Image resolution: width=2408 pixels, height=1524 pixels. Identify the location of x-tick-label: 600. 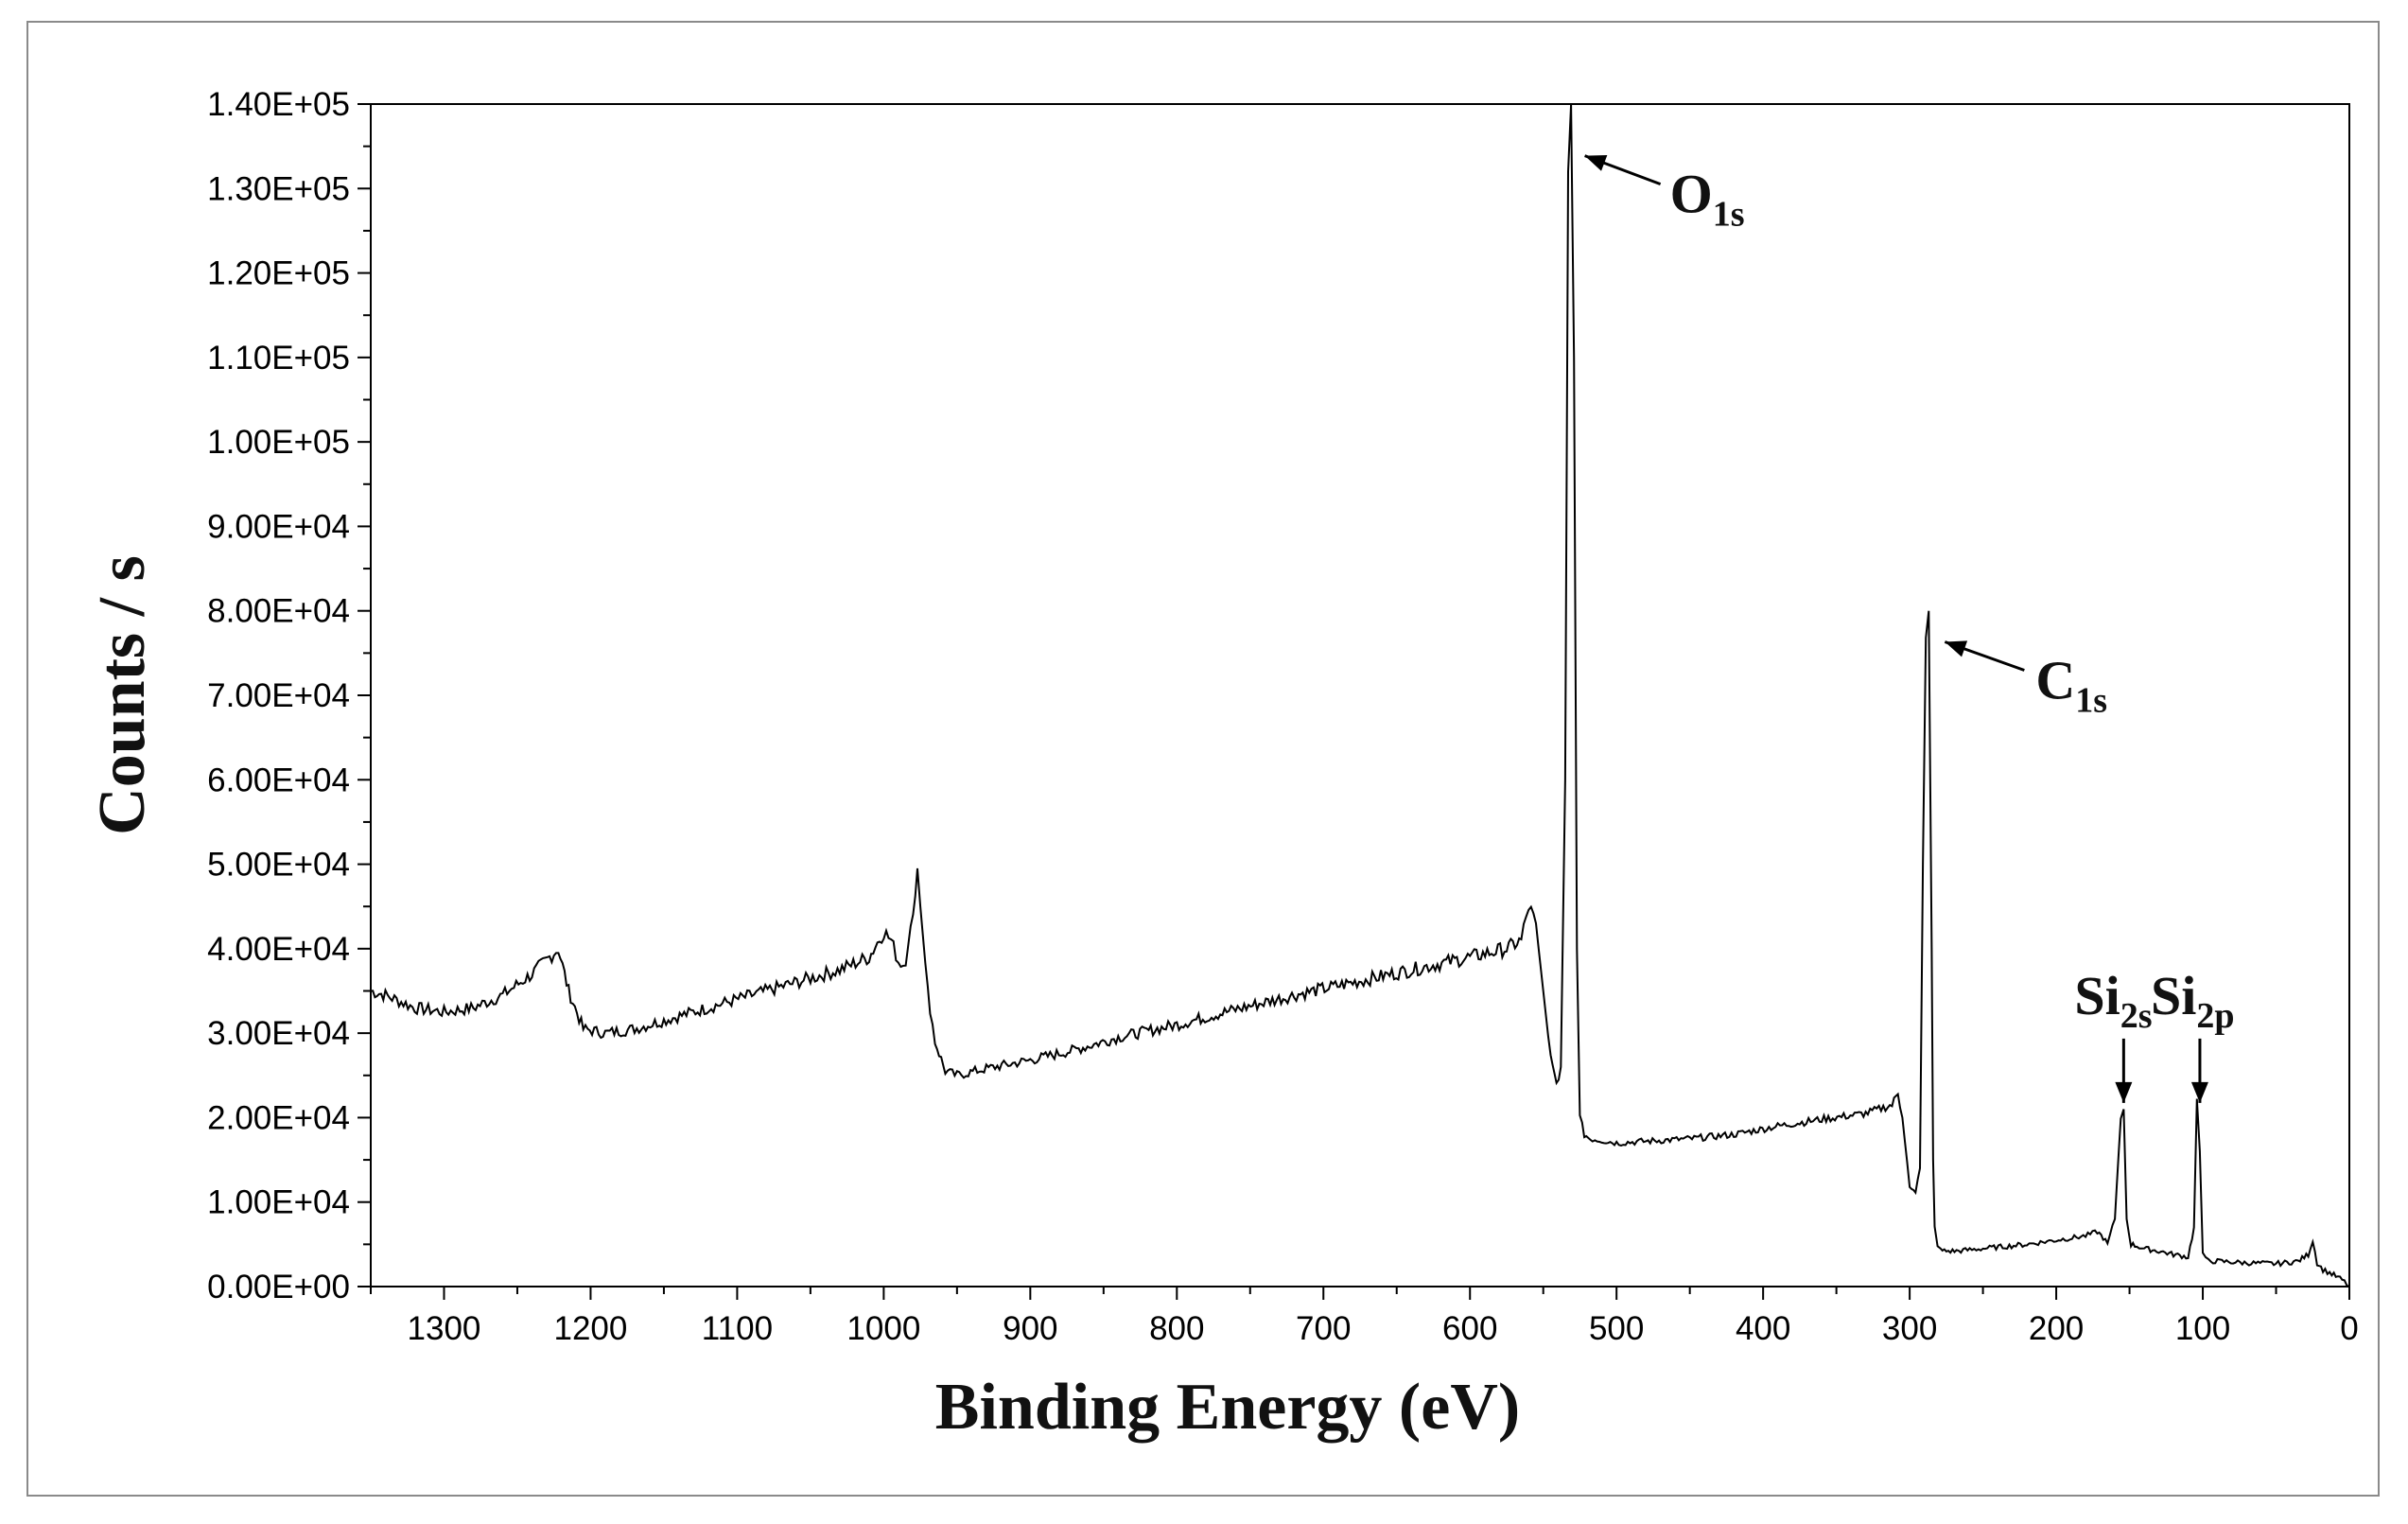
(1469, 1328).